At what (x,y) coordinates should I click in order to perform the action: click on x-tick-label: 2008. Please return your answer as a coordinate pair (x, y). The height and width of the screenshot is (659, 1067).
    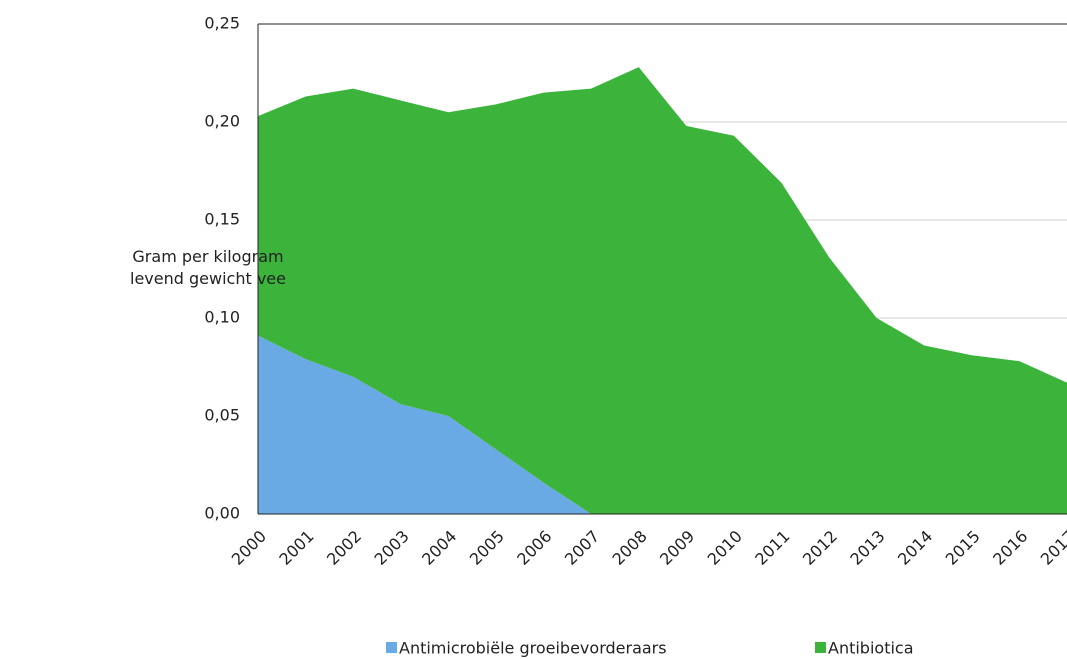
    Looking at the image, I should click on (629, 548).